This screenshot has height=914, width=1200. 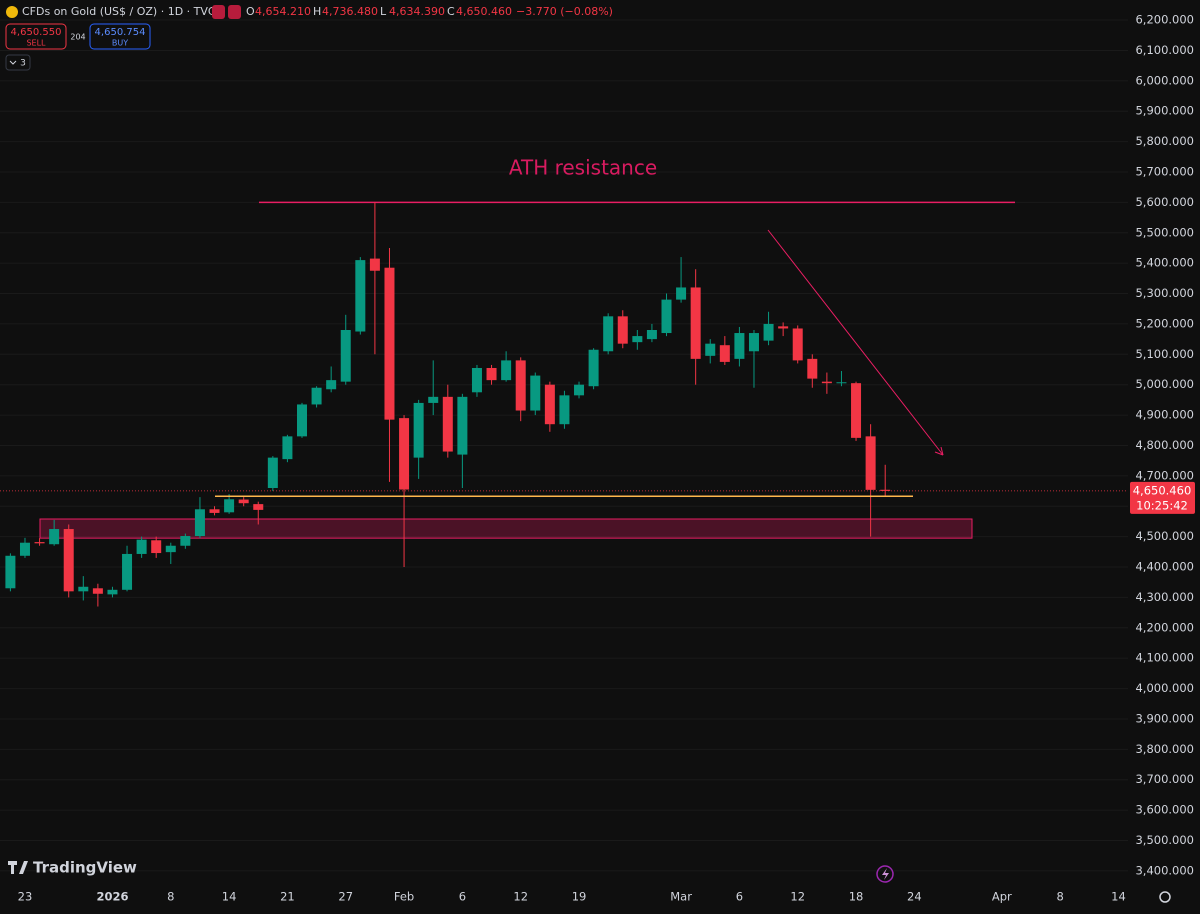 What do you see at coordinates (417, 11) in the screenshot?
I see `ohlc-value: 4,634.390` at bounding box center [417, 11].